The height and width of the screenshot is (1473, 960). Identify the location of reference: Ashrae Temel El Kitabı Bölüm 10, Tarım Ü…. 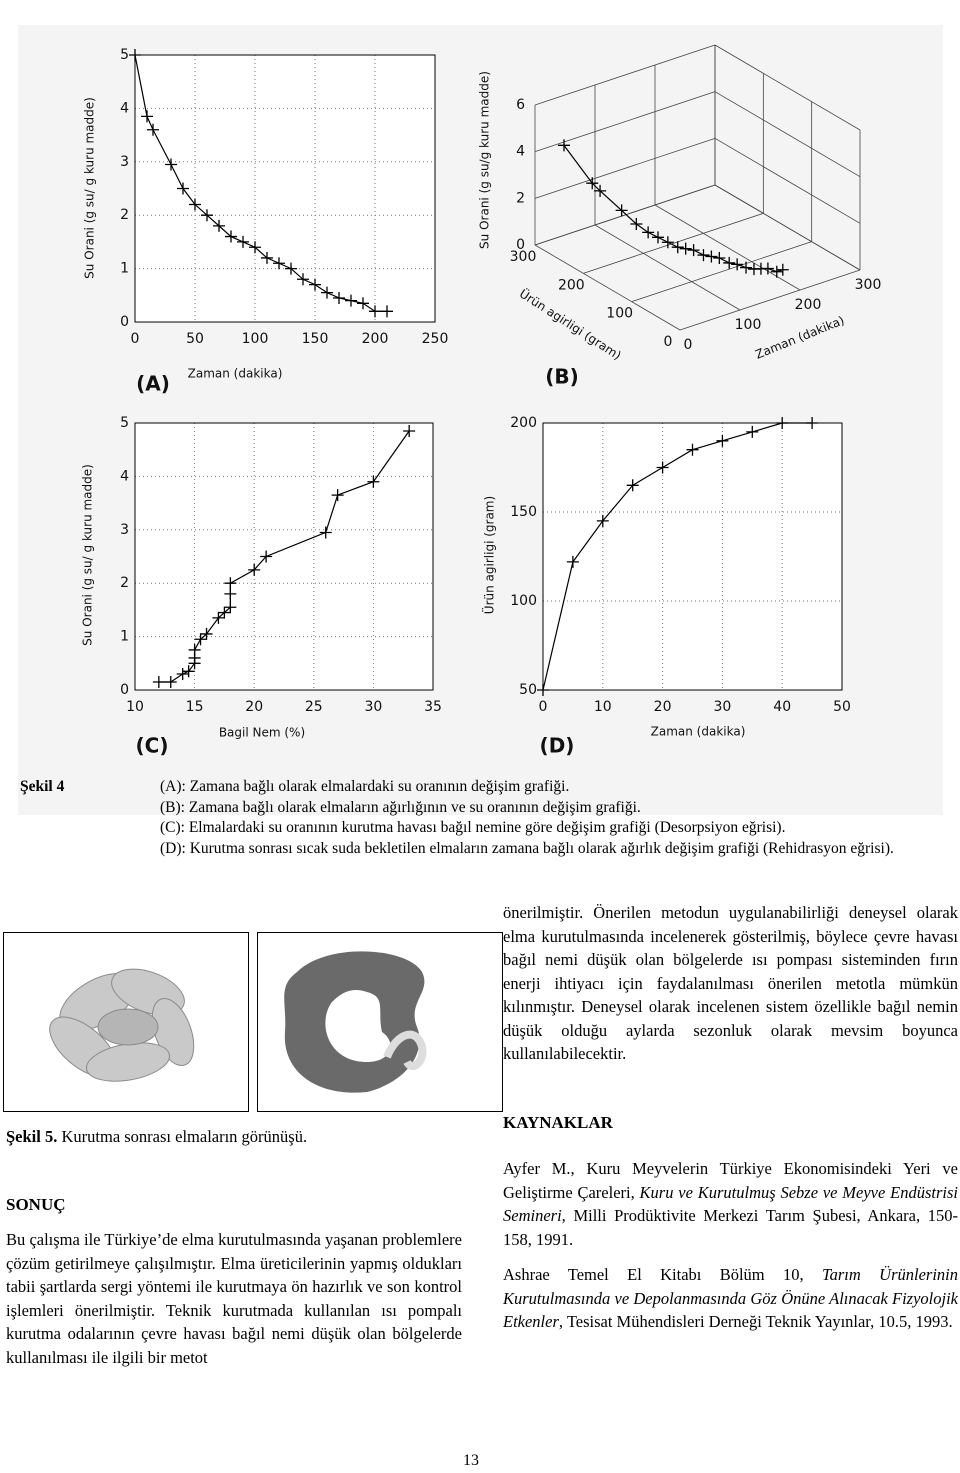
(730, 1298).